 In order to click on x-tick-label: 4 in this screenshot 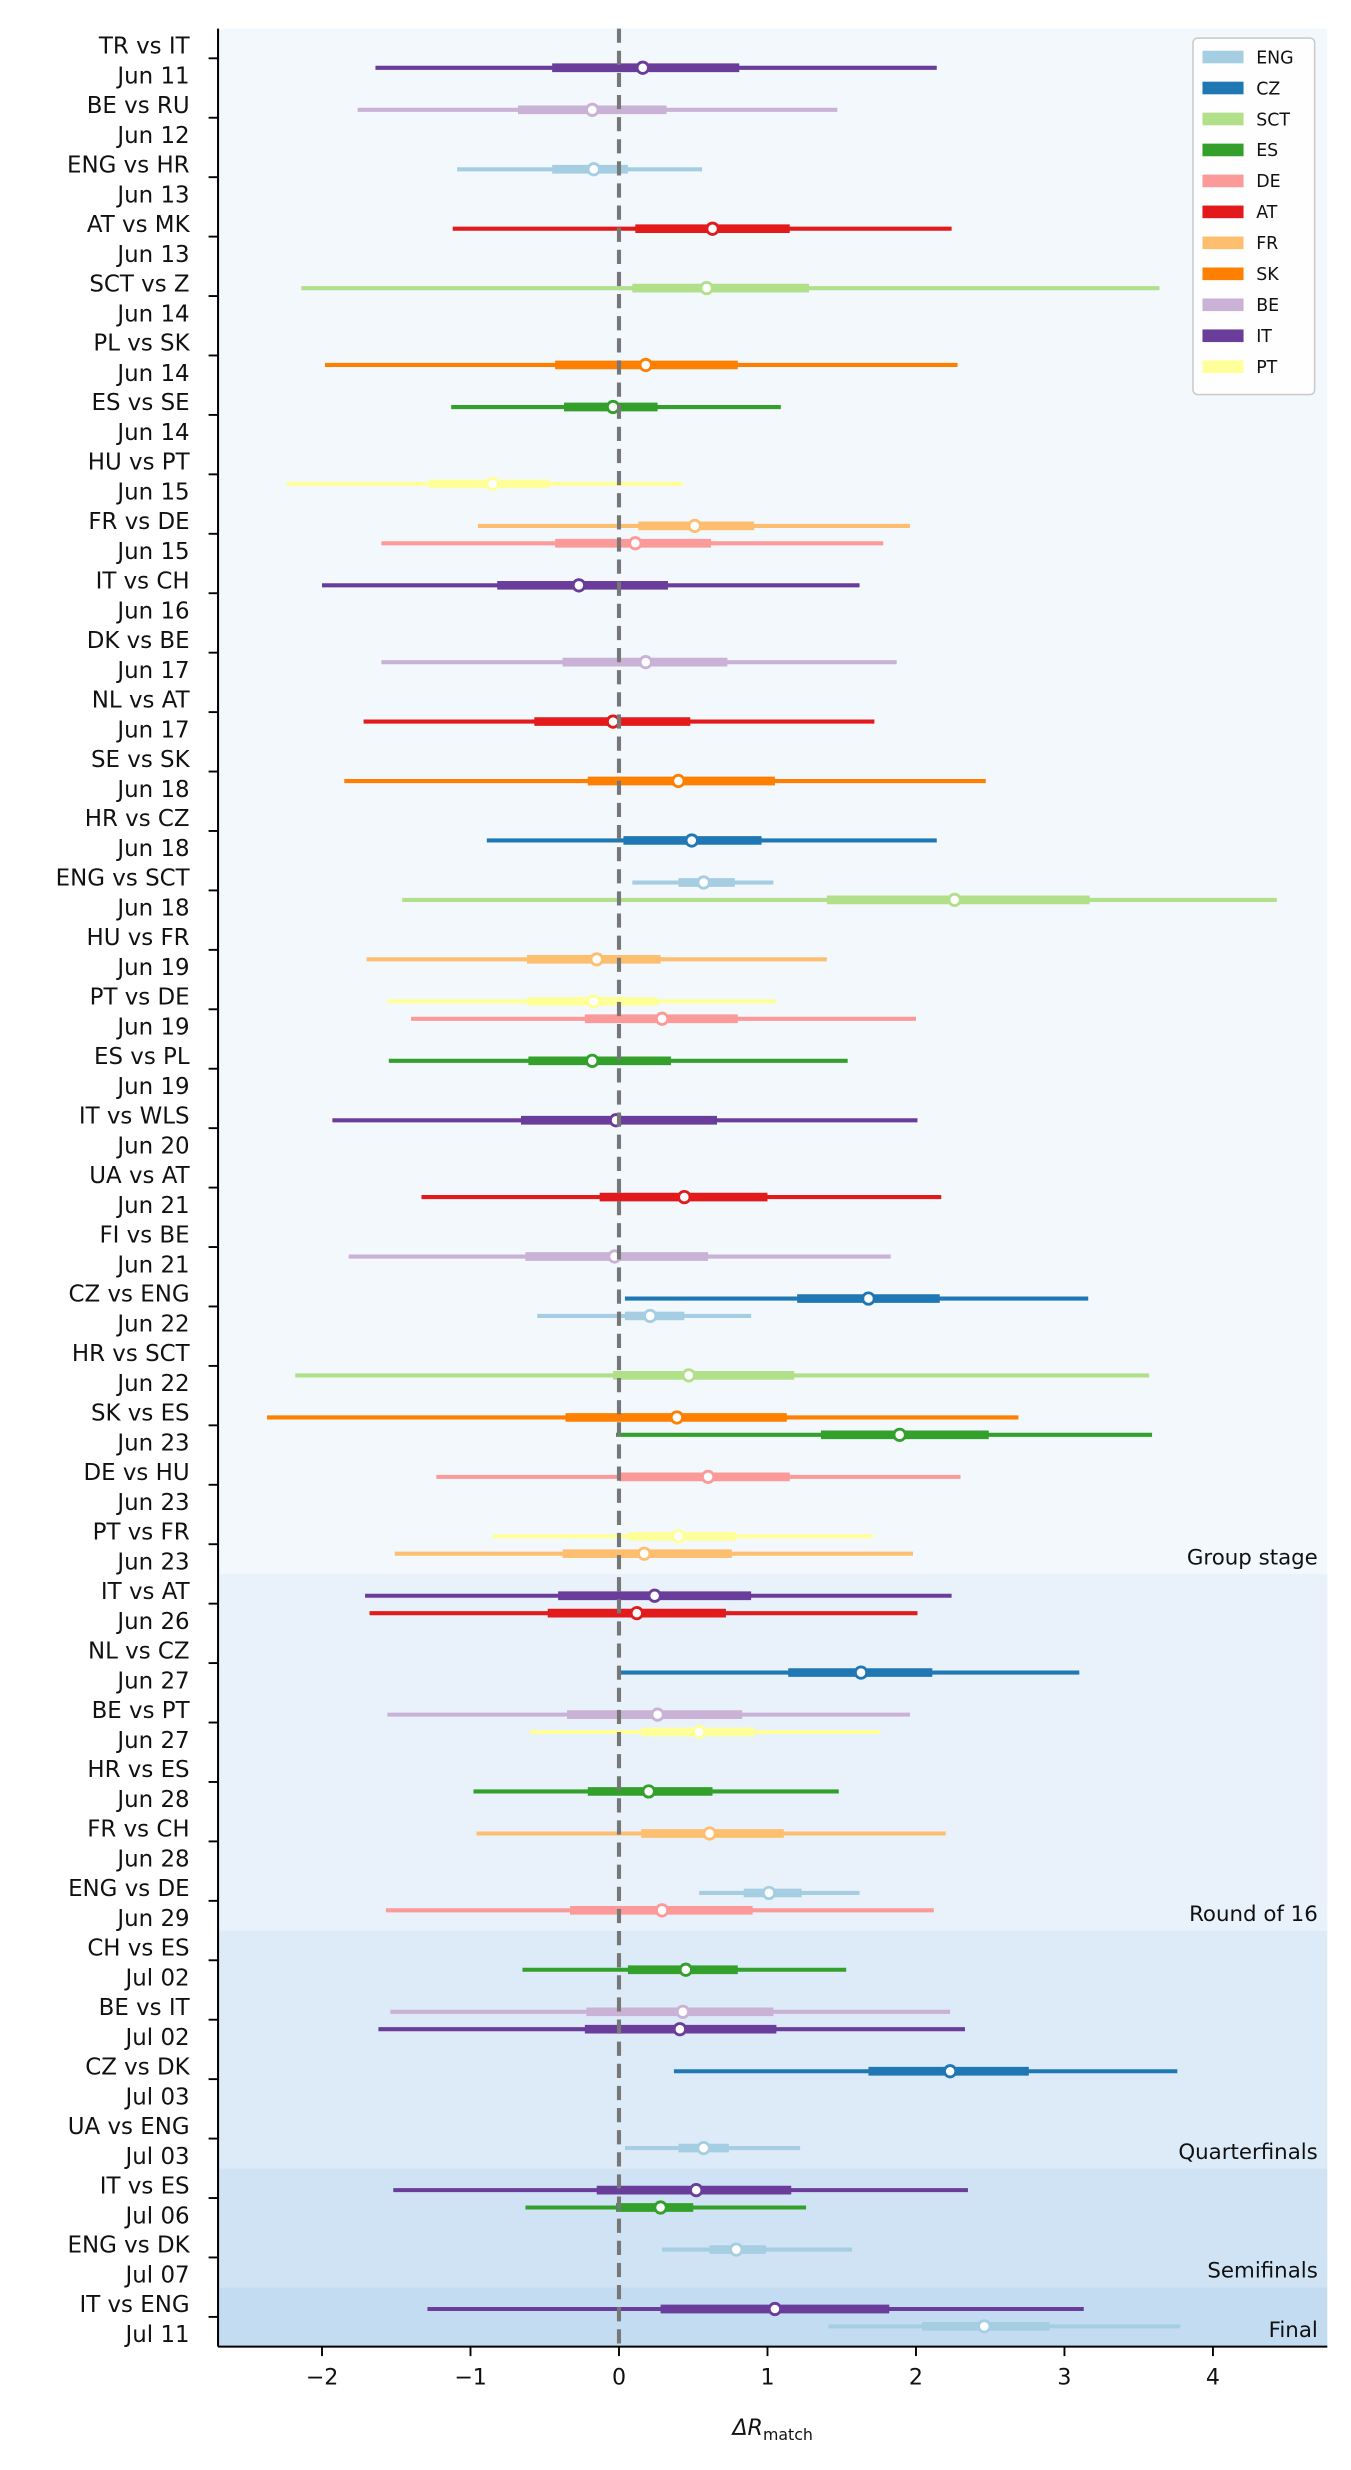, I will do `click(1213, 2378)`.